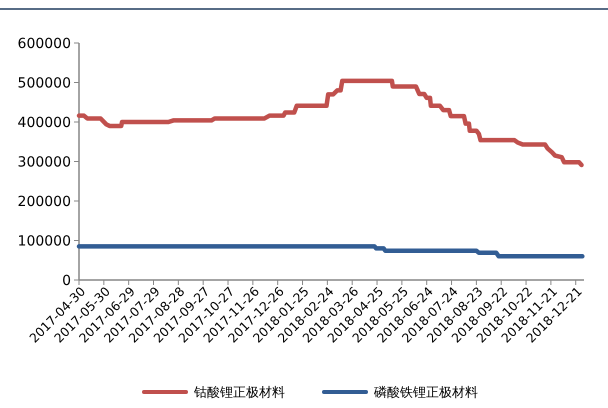  What do you see at coordinates (425, 393) in the screenshot?
I see `legend-label: 磷酸铁锂正极材料` at bounding box center [425, 393].